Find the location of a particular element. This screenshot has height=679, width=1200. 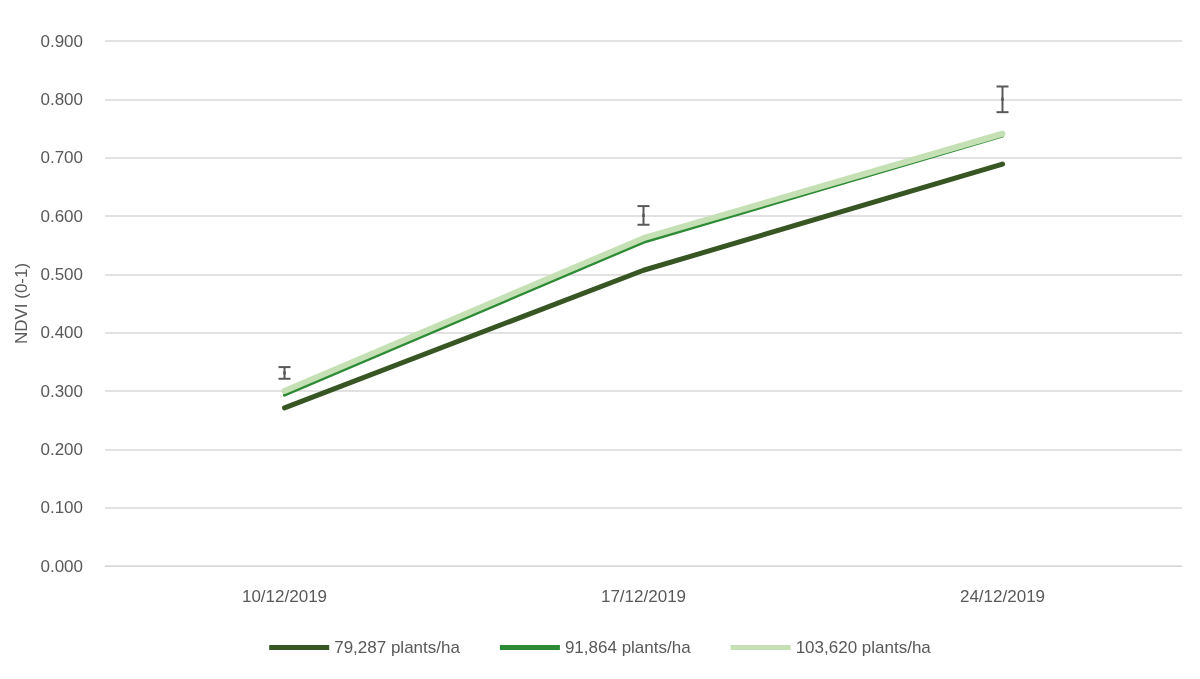

x-tick-label: 17/12/2019 is located at coordinates (643, 596).